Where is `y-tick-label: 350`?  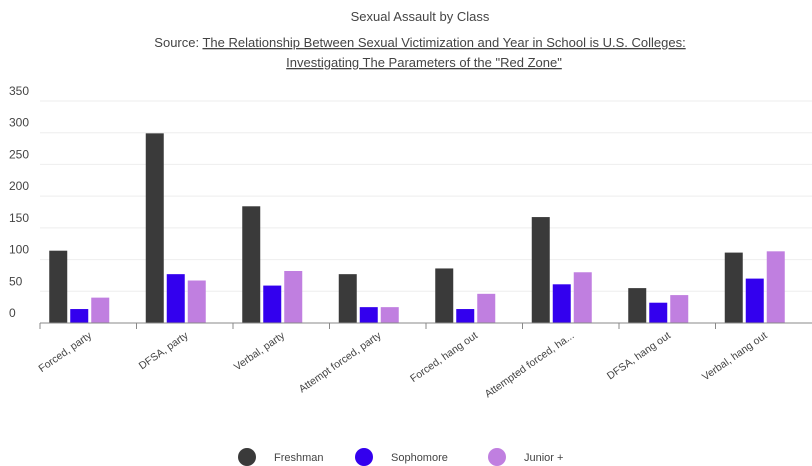
y-tick-label: 350 is located at coordinates (19, 91).